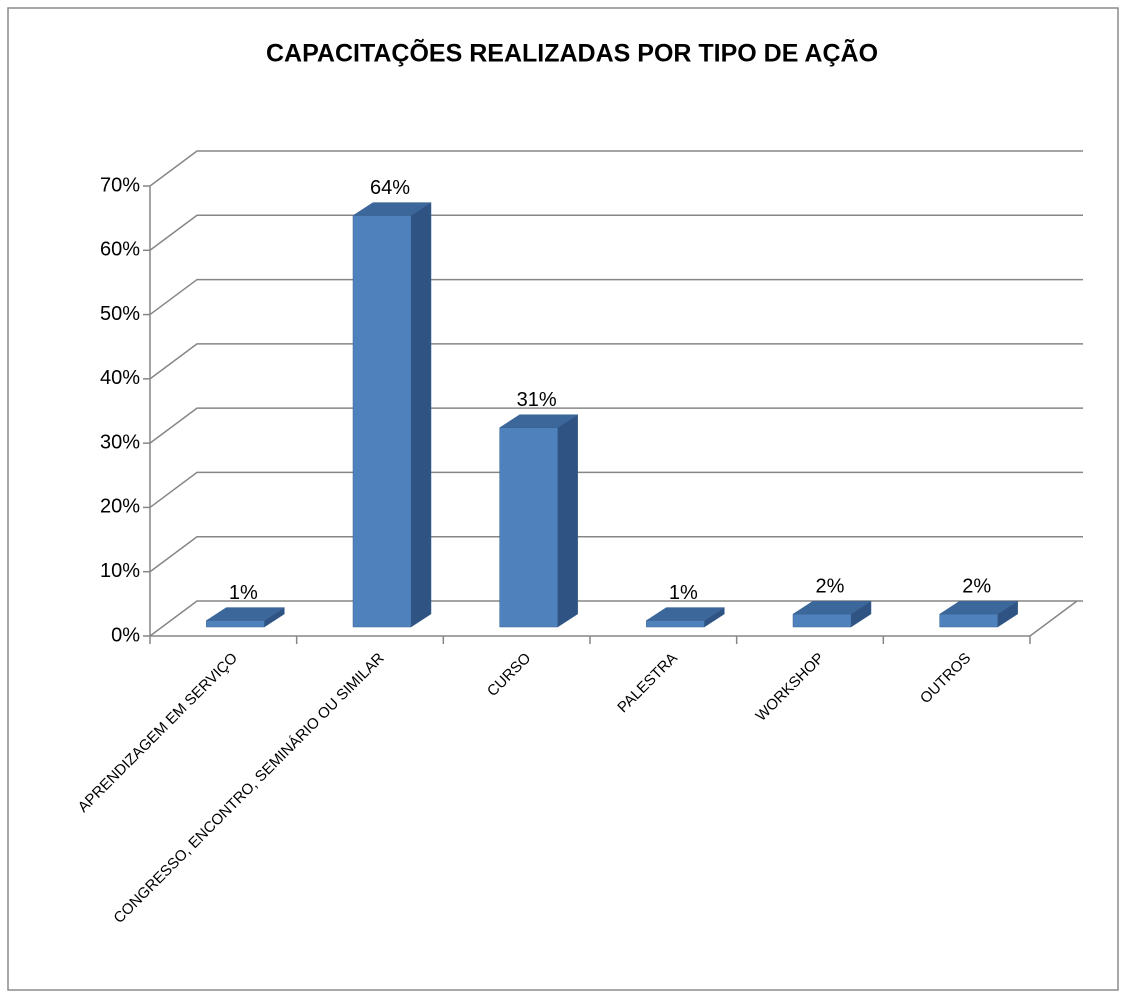 This screenshot has width=1126, height=997. Describe the element at coordinates (120, 185) in the screenshot. I see `y-tick-label: 70%` at that location.